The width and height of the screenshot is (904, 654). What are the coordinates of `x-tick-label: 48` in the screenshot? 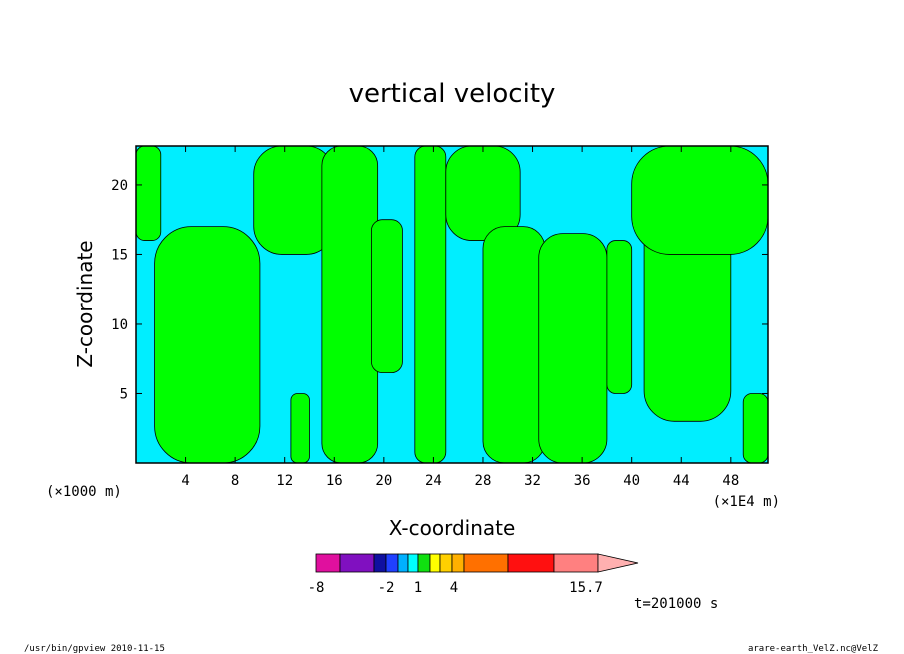 It's located at (730, 481).